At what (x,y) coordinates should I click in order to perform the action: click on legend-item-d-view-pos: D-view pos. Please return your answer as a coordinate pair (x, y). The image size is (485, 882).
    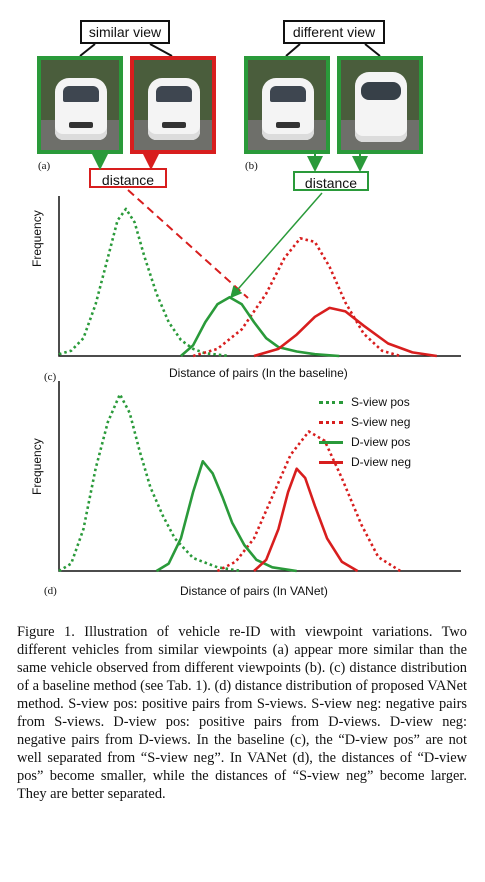
    Looking at the image, I should click on (365, 442).